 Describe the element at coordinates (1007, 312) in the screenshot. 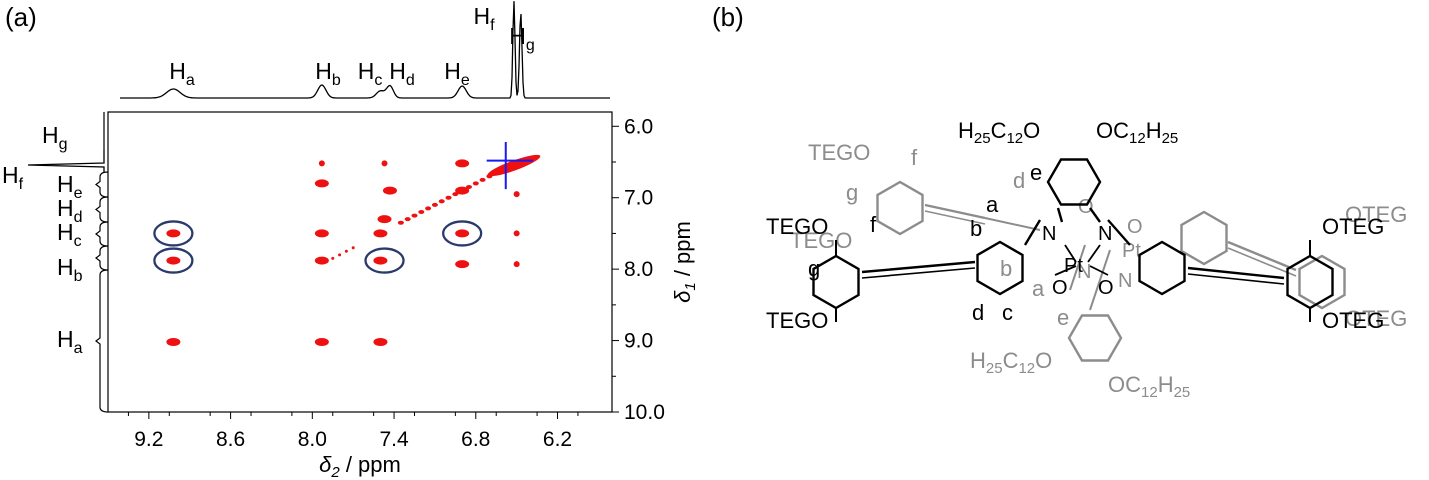

I see `front-proton-c: c` at that location.